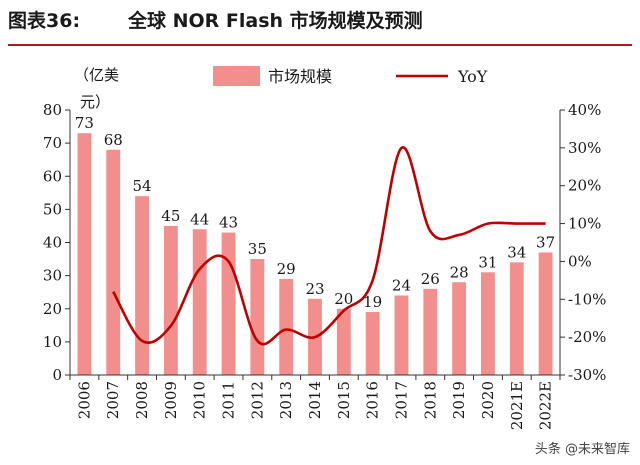 This screenshot has width=640, height=465. I want to click on x-tick-label: 2013, so click(286, 400).